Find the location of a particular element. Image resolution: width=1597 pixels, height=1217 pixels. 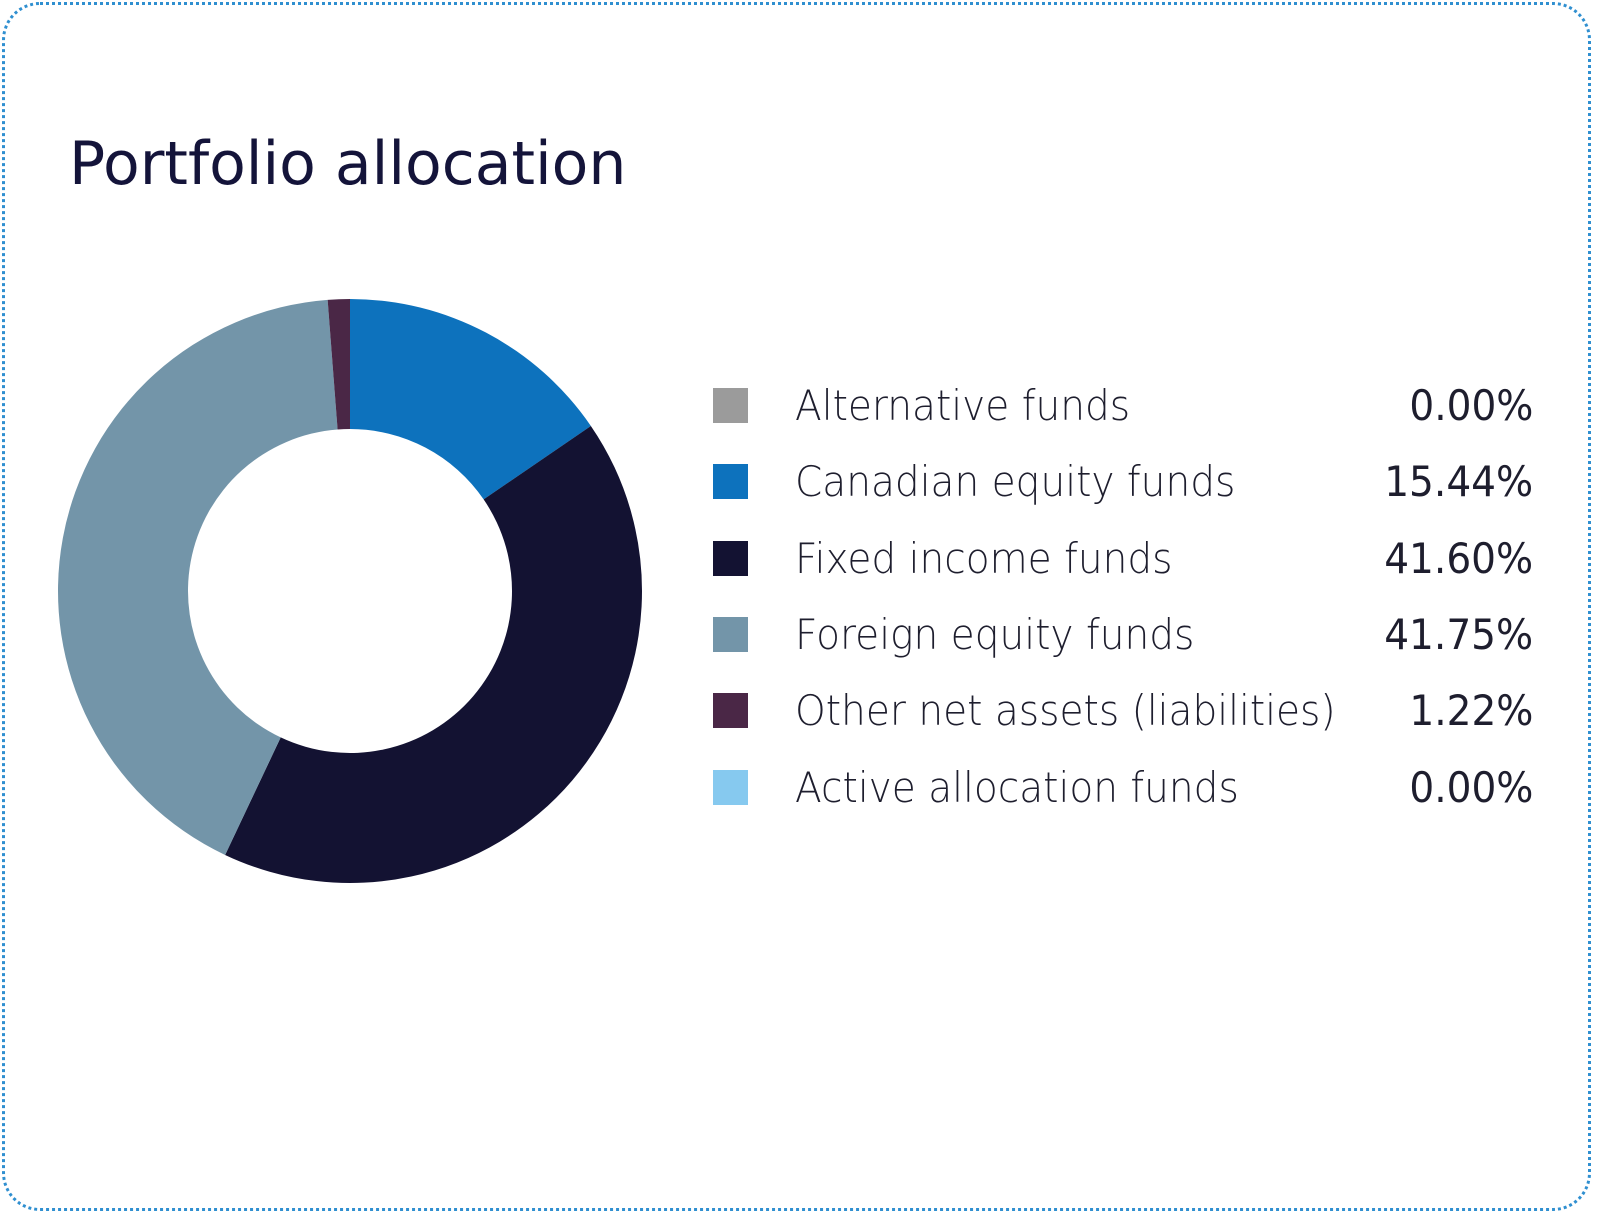

legend-value: 1.22% is located at coordinates (1470, 711).